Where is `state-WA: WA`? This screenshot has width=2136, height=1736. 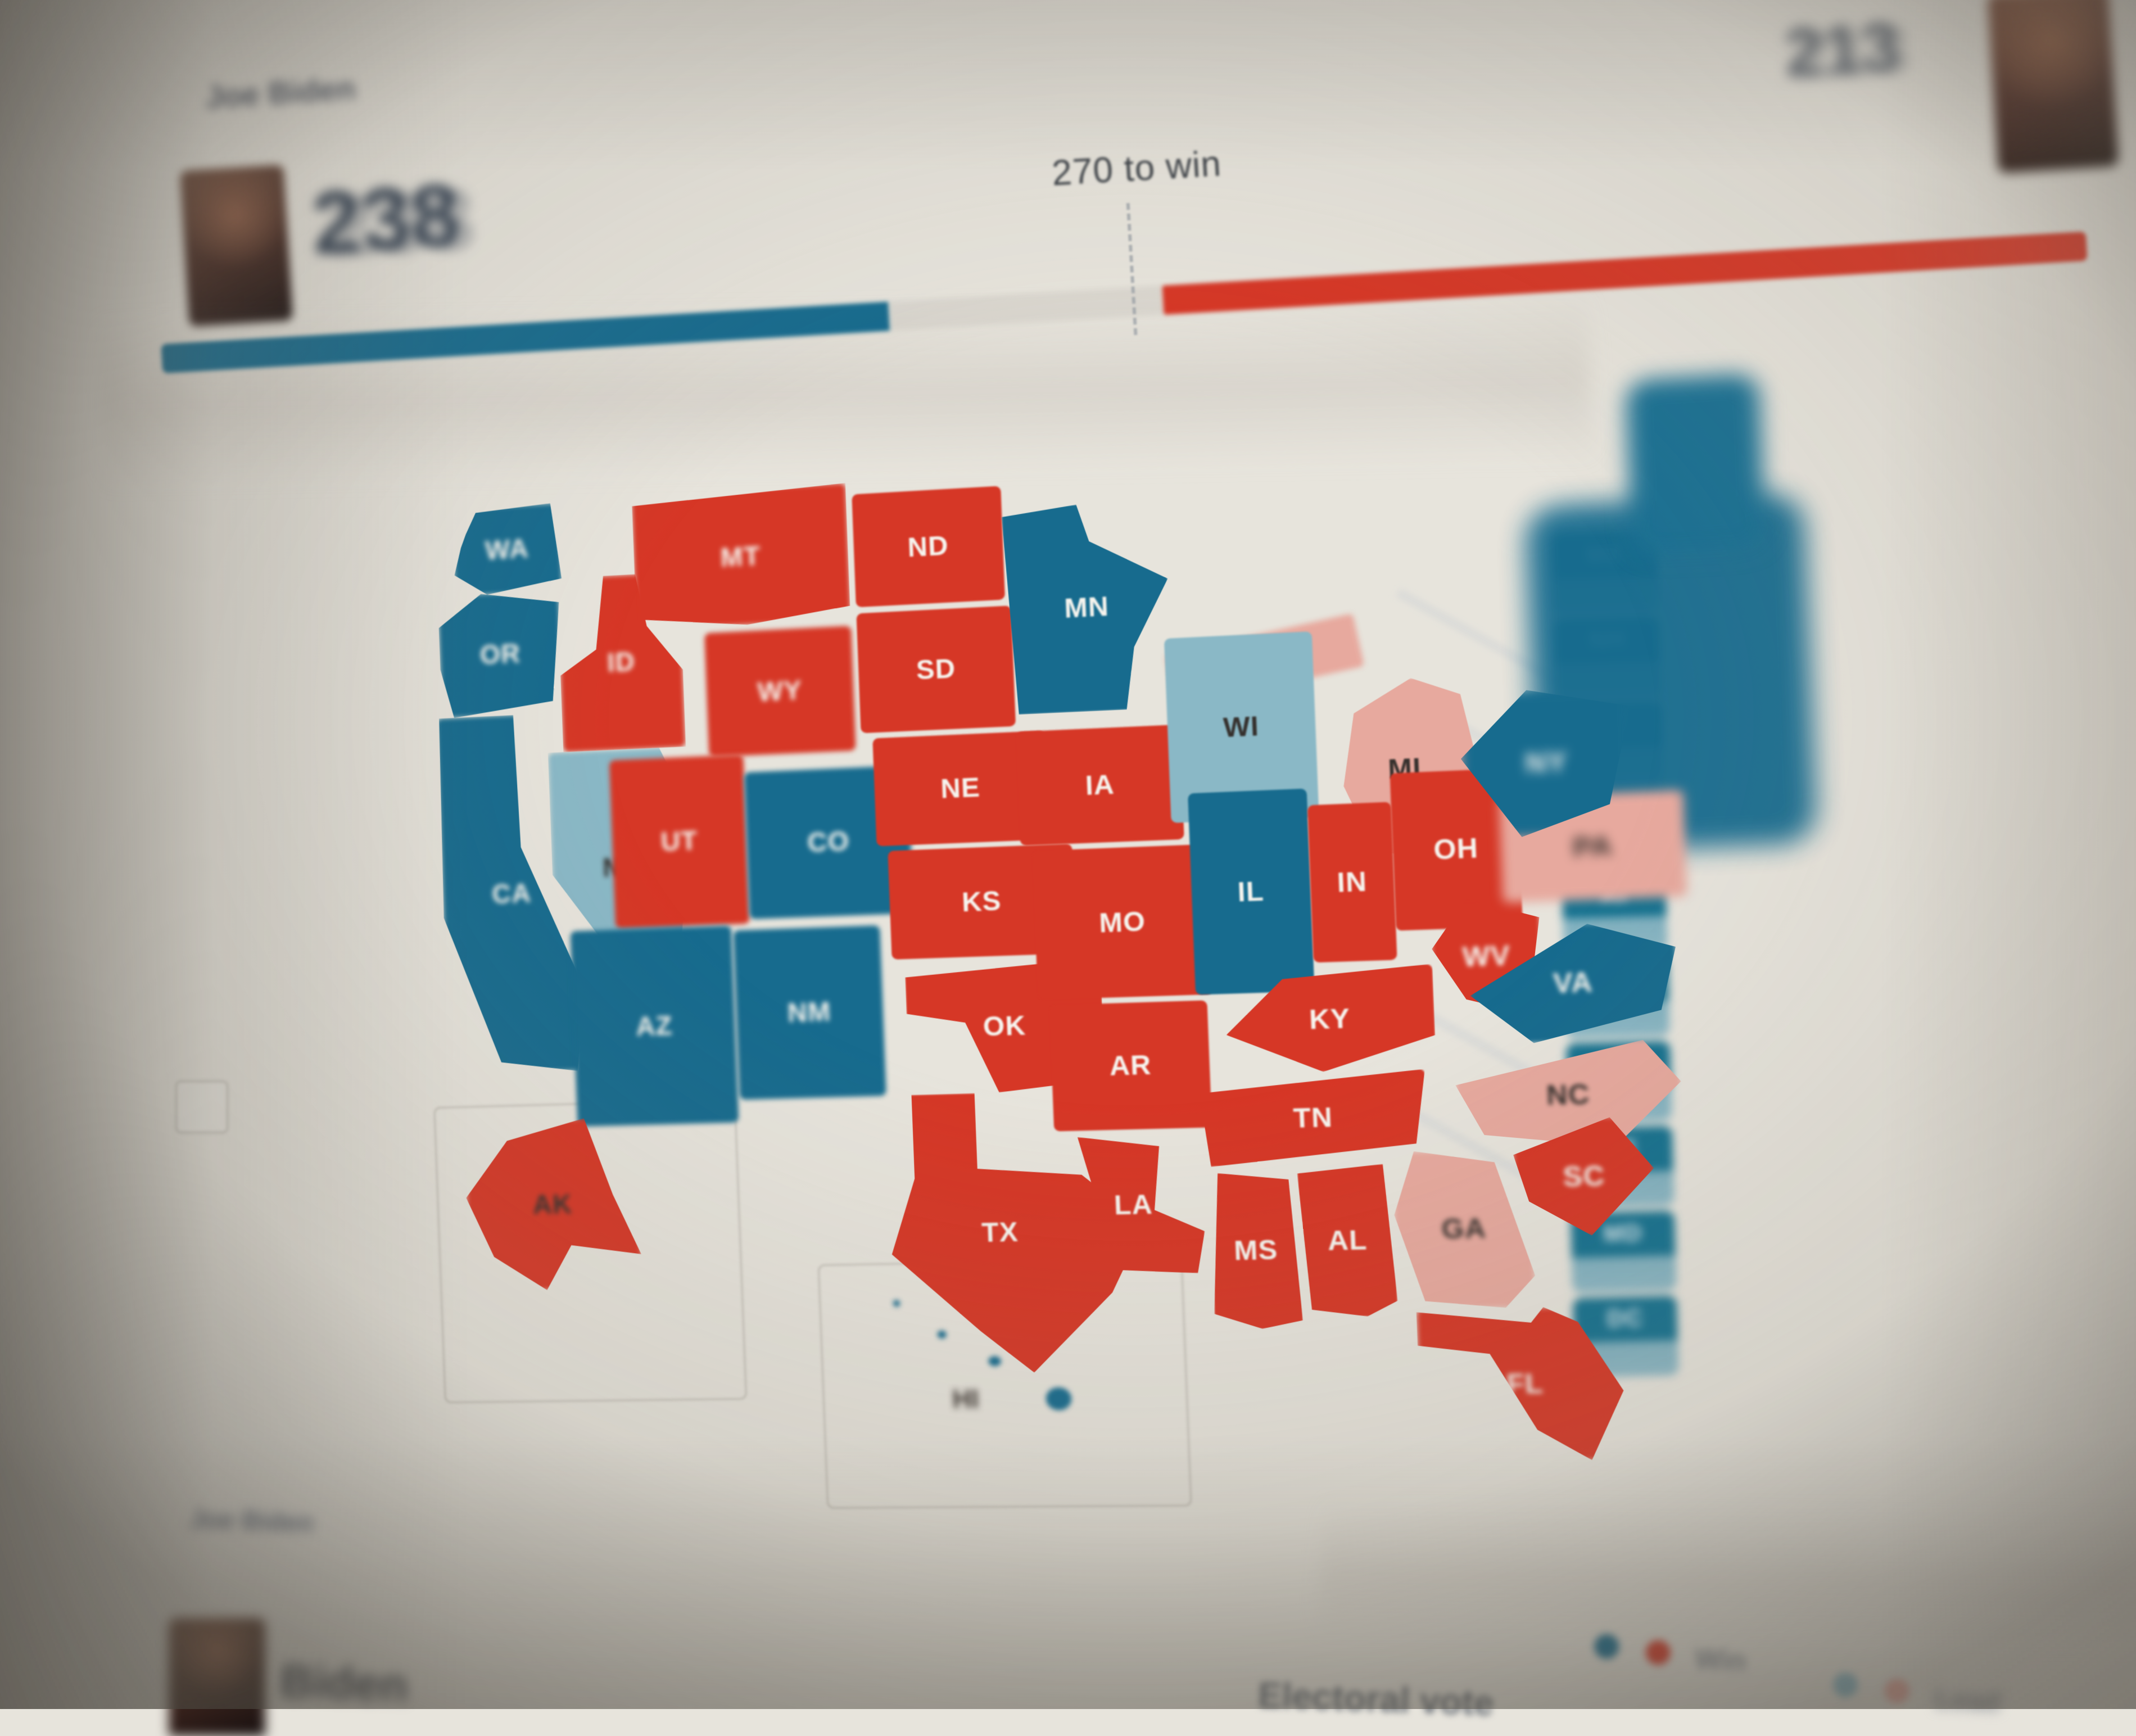 state-WA: WA is located at coordinates (507, 549).